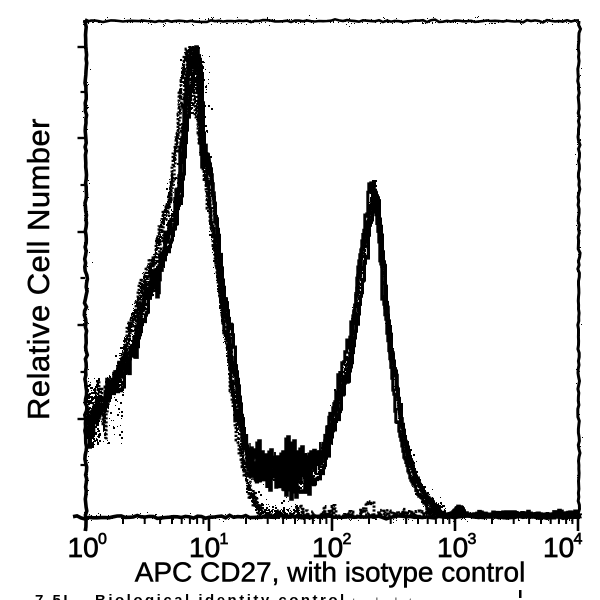 The width and height of the screenshot is (600, 600). I want to click on svg-text: 1, so click(224, 539).